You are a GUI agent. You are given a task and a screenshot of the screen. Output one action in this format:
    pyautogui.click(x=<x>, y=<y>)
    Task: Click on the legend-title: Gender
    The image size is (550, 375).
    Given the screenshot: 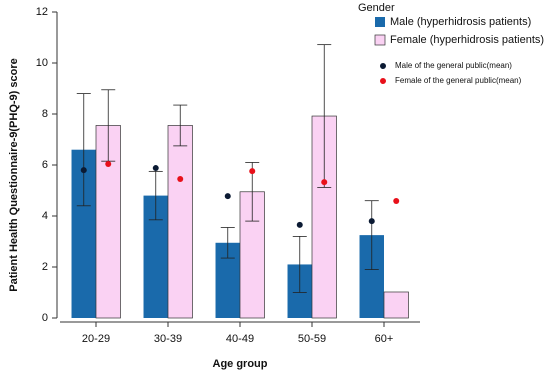 What is the action you would take?
    pyautogui.click(x=376, y=8)
    